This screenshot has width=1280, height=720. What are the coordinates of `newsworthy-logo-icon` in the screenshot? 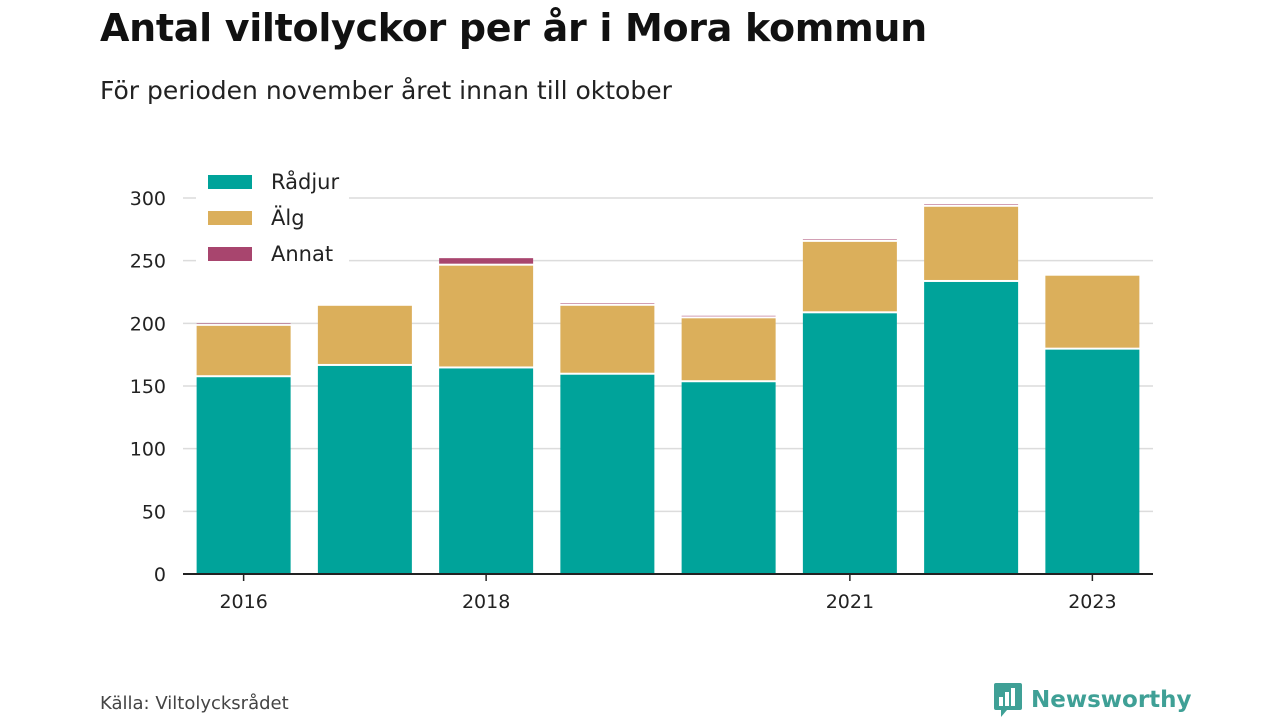 It's located at (1008, 700).